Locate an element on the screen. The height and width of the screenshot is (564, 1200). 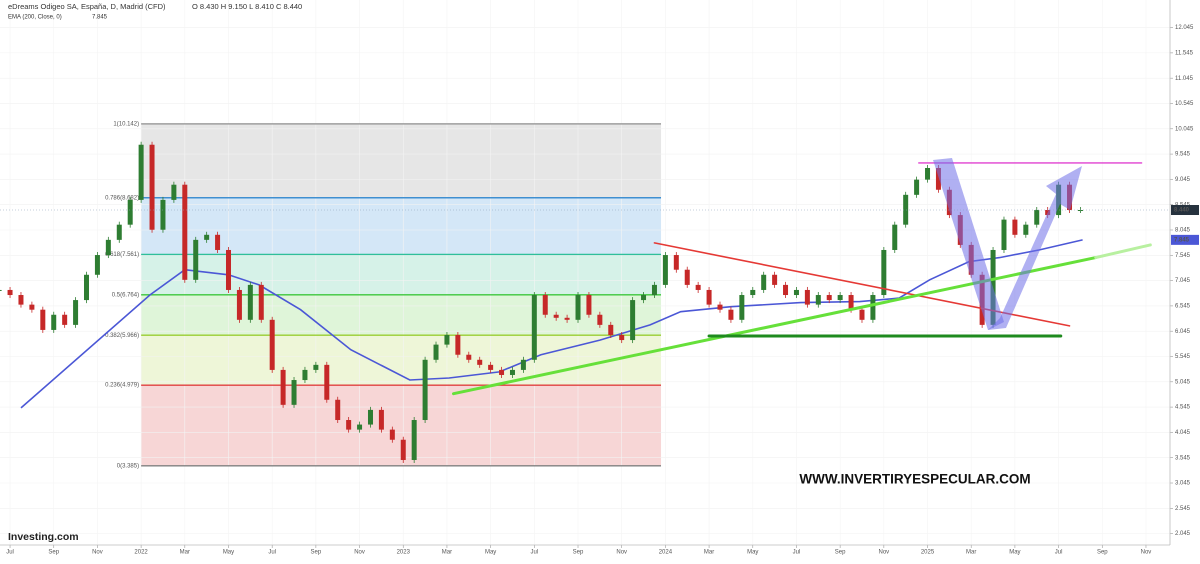
y-tick-label: 8.045 is located at coordinates (1183, 231).